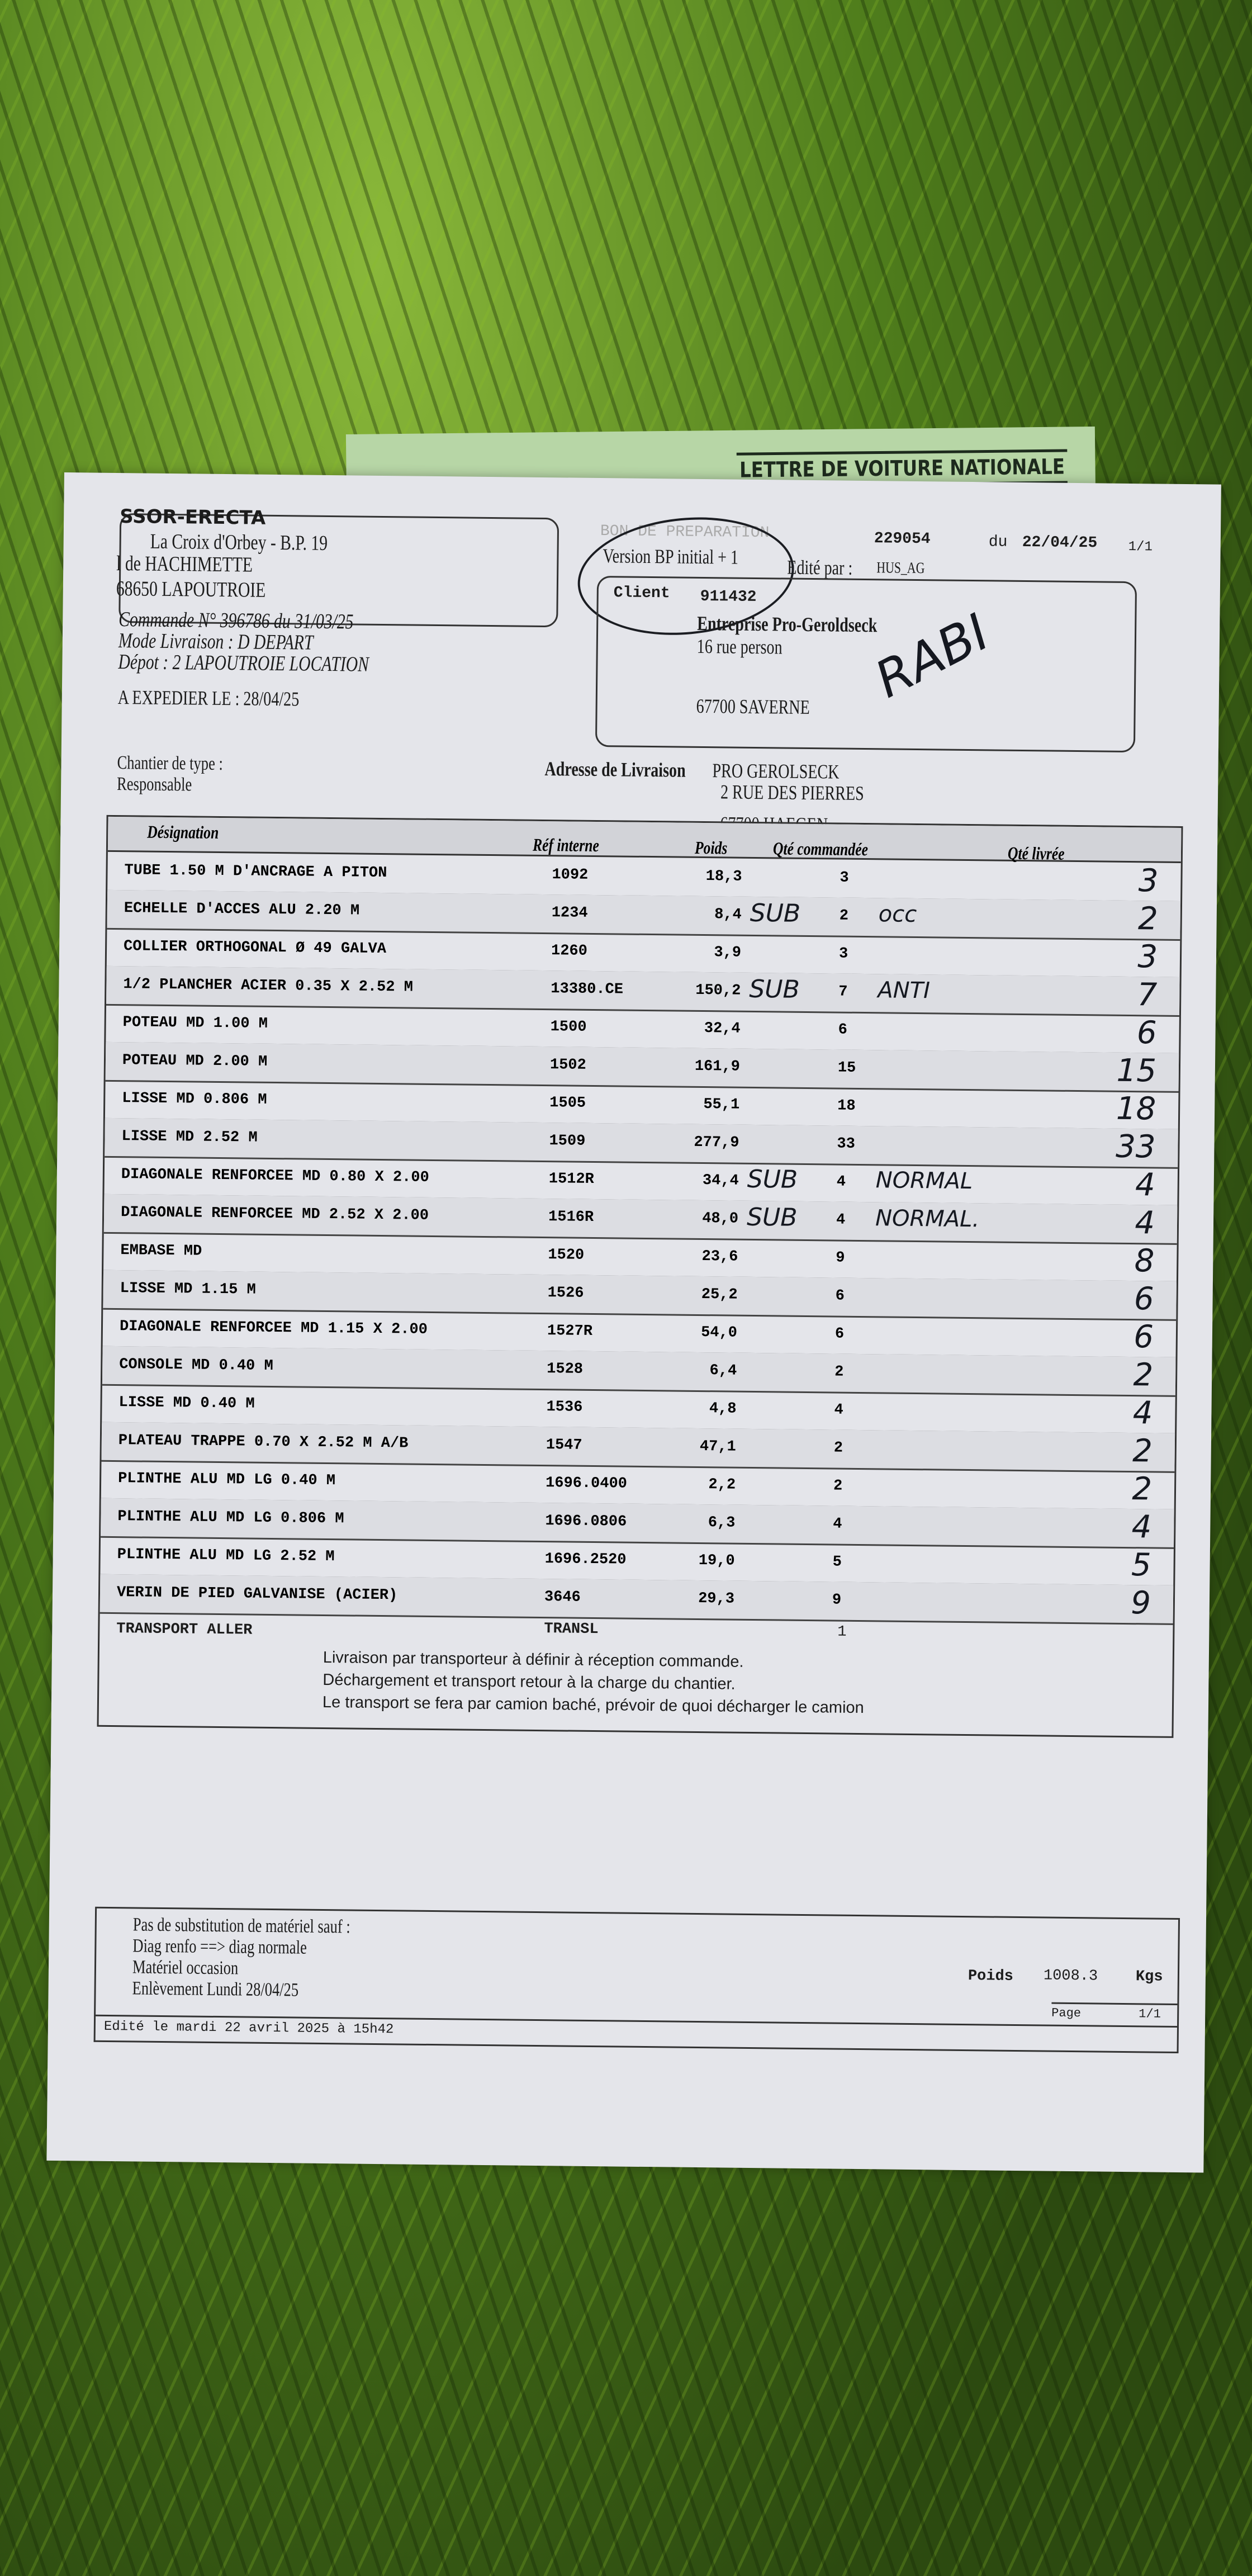 The image size is (1252, 2576). Describe the element at coordinates (257, 1594) in the screenshot. I see `cell-designation: VERIN DE PIED GALVANISE (ACIER)` at that location.